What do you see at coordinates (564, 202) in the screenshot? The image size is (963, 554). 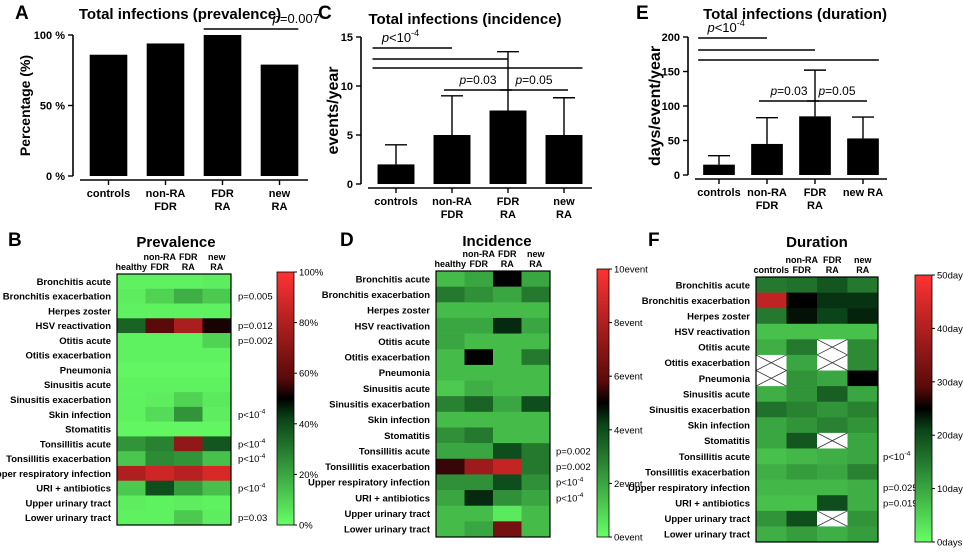 I see `x-tick-label: new` at bounding box center [564, 202].